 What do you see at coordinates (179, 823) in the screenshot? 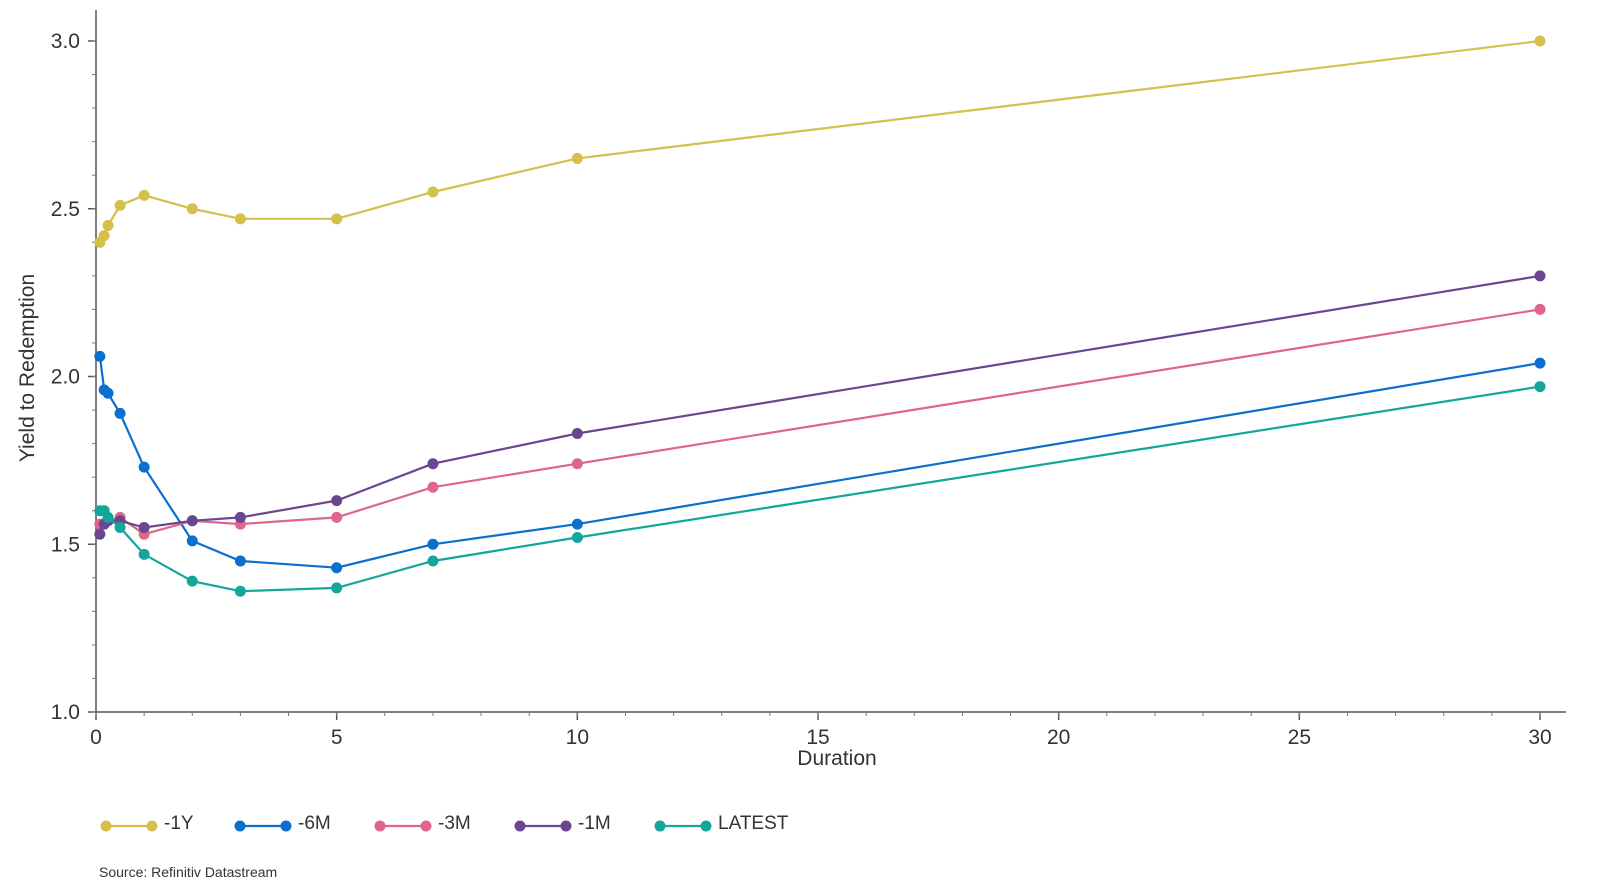
I see `legend-label-1y: -1Y` at bounding box center [179, 823].